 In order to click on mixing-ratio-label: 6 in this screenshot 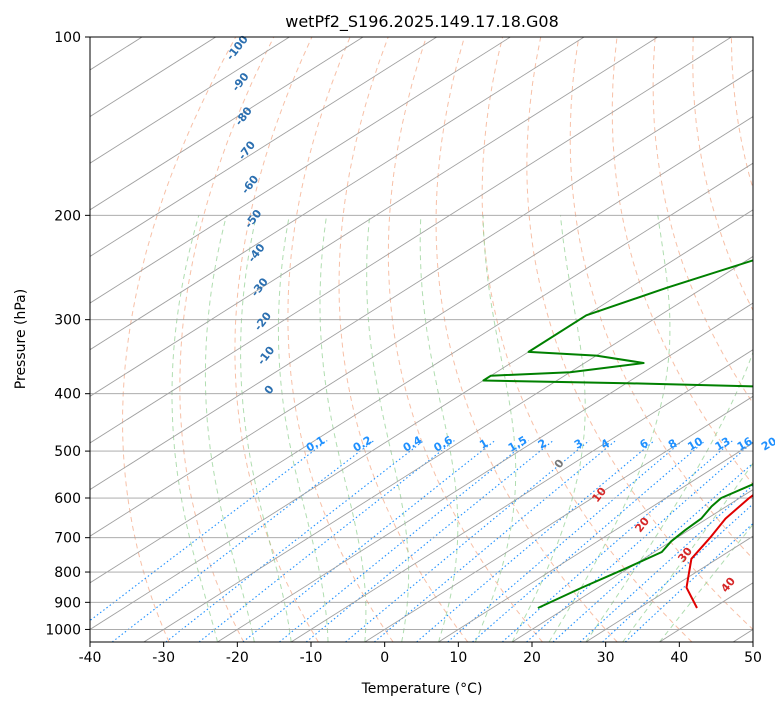, I will do `click(643, 443)`.